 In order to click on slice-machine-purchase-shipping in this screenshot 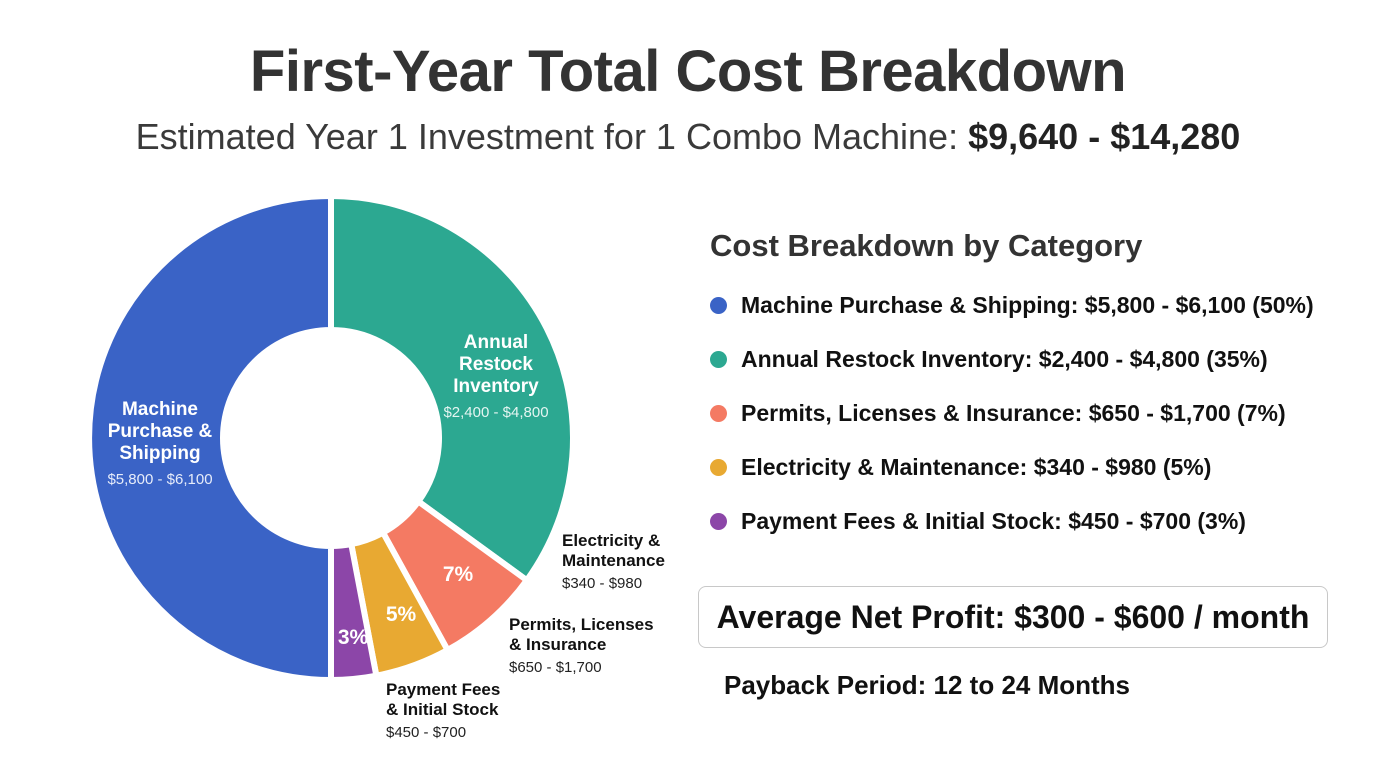, I will do `click(210, 438)`.